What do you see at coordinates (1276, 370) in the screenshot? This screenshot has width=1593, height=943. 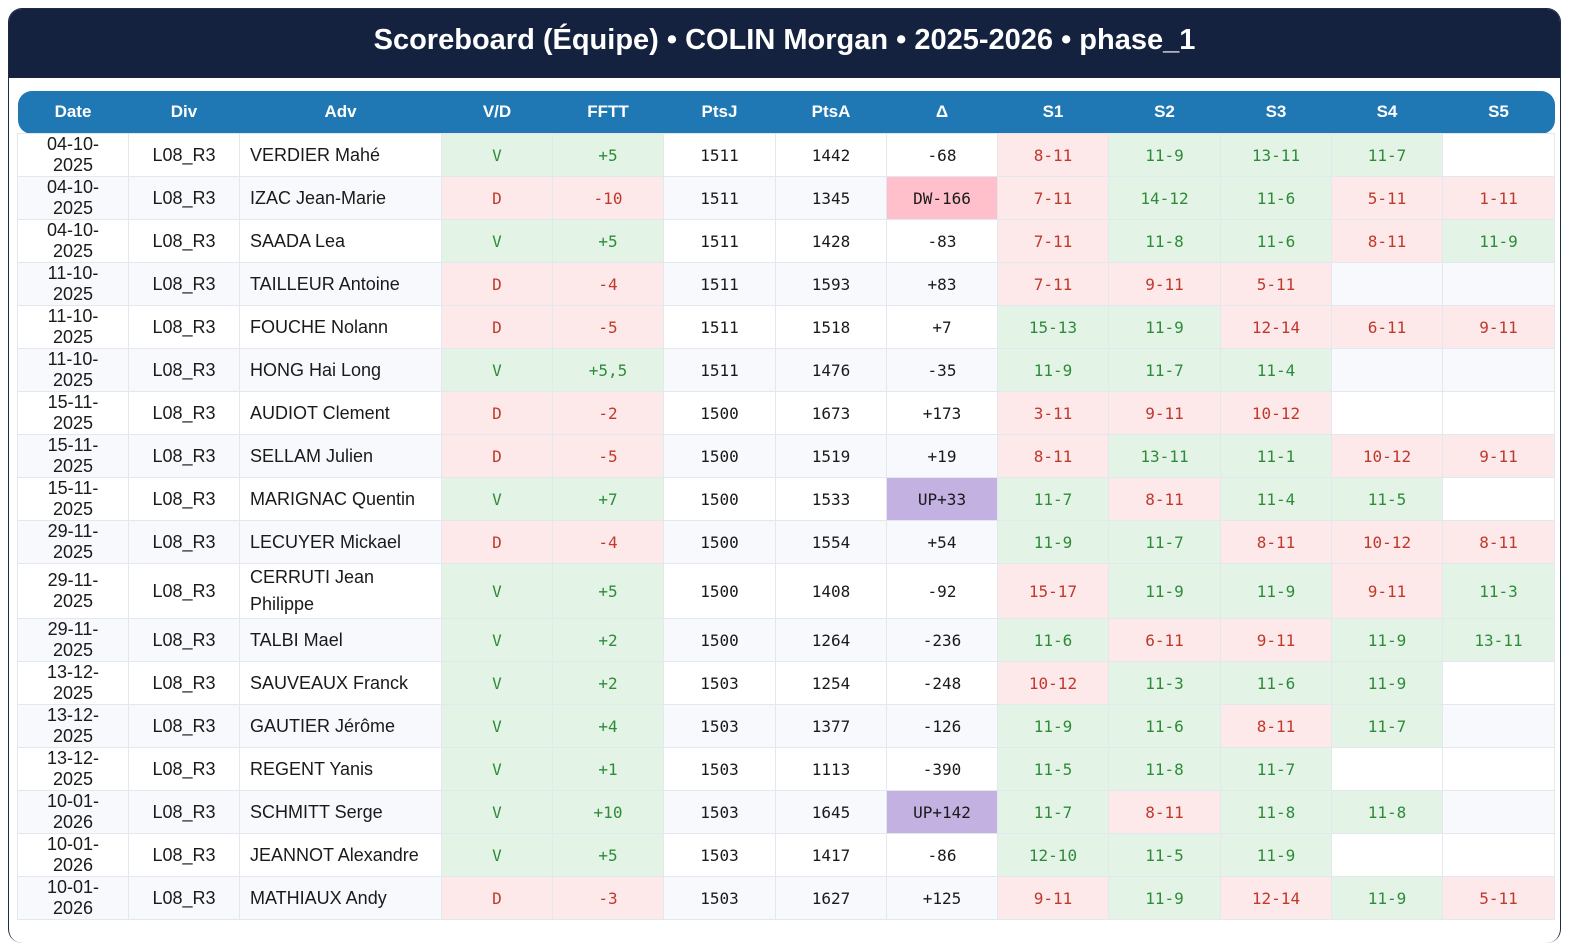 I see `table-cell: 11-4` at bounding box center [1276, 370].